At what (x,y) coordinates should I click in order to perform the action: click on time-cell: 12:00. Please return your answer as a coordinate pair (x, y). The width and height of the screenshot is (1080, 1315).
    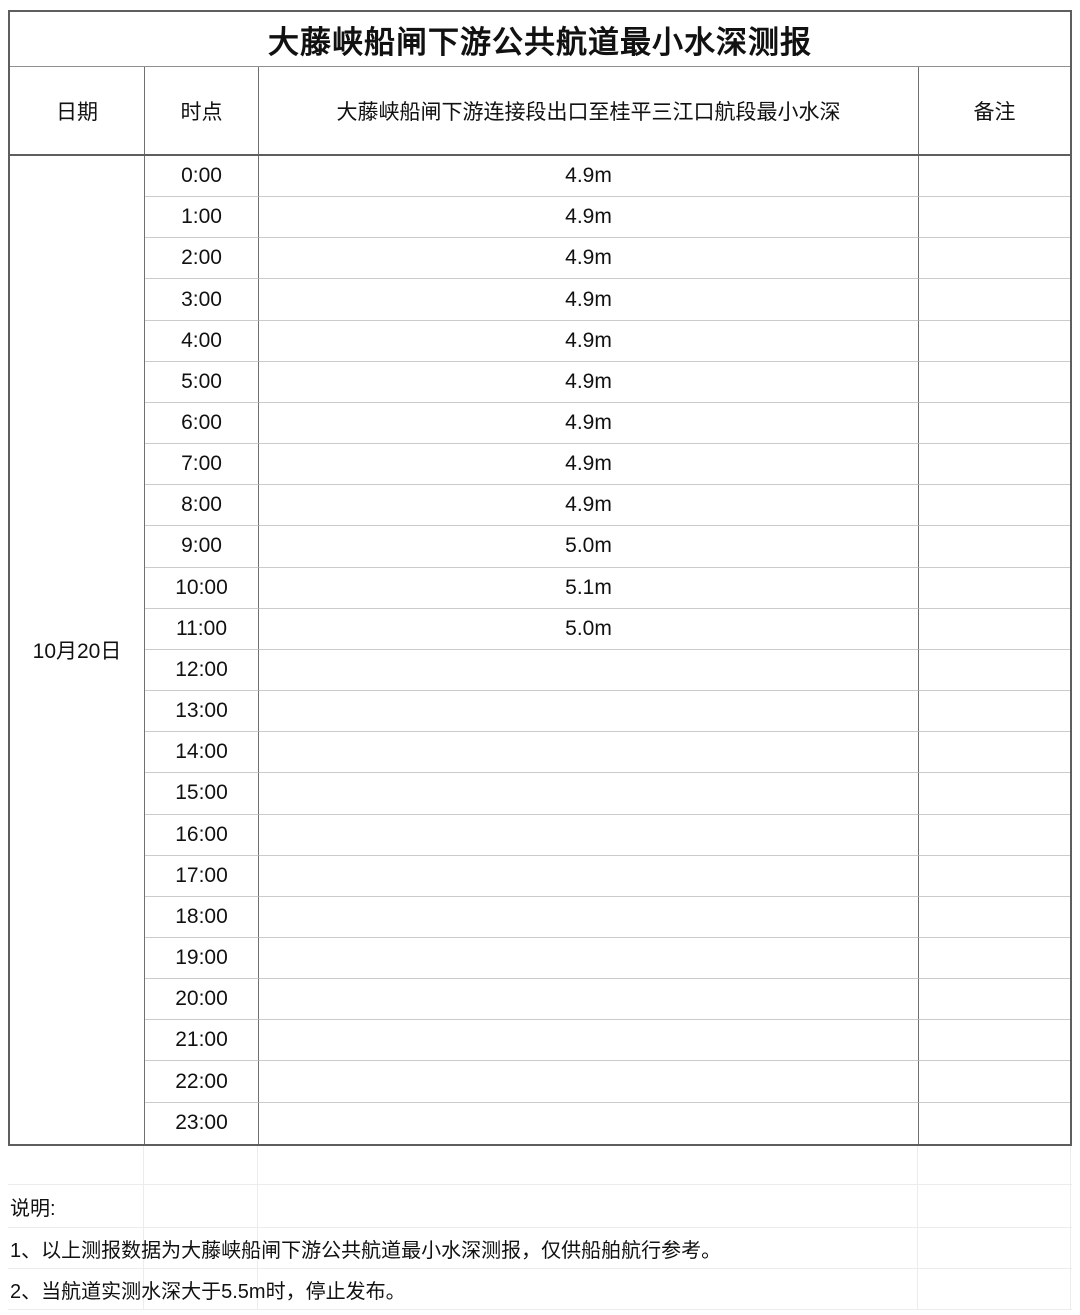
    Looking at the image, I should click on (202, 670).